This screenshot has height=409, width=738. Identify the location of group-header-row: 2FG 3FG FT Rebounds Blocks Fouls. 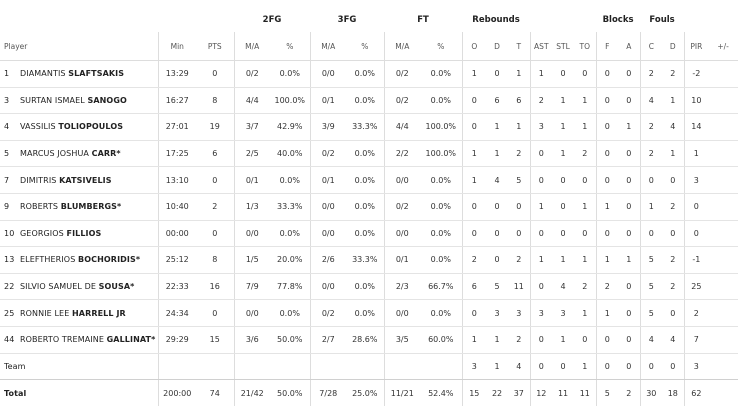
(369, 20).